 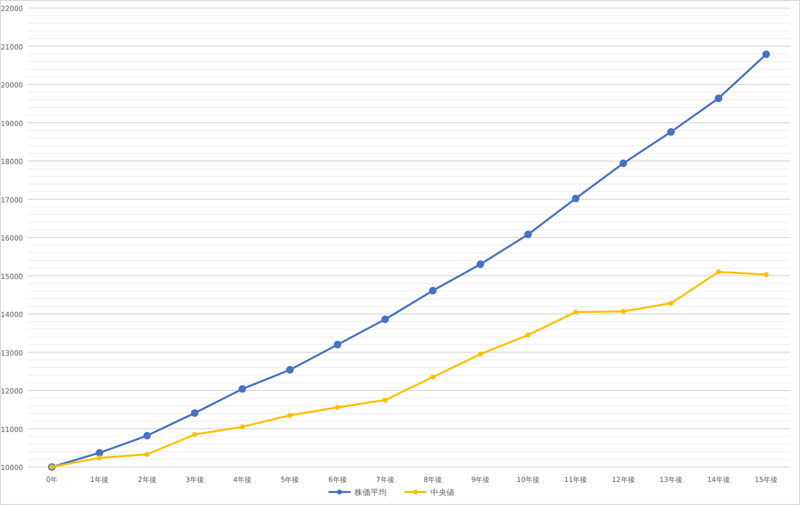 What do you see at coordinates (370, 492) in the screenshot?
I see `legend-label: 株価平均` at bounding box center [370, 492].